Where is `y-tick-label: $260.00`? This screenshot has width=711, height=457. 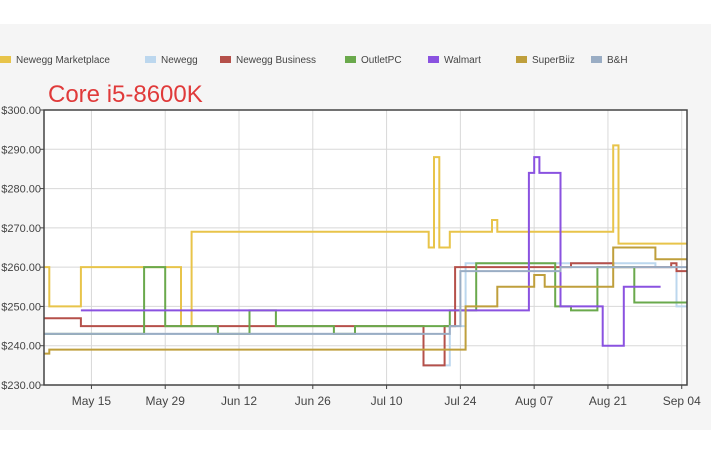
y-tick-label: $260.00 is located at coordinates (21, 268).